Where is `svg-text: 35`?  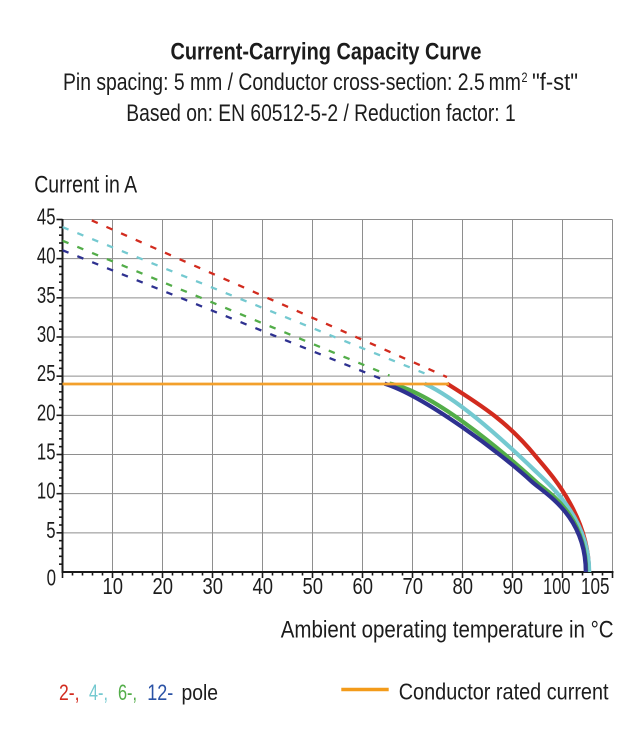
svg-text: 35 is located at coordinates (46, 295).